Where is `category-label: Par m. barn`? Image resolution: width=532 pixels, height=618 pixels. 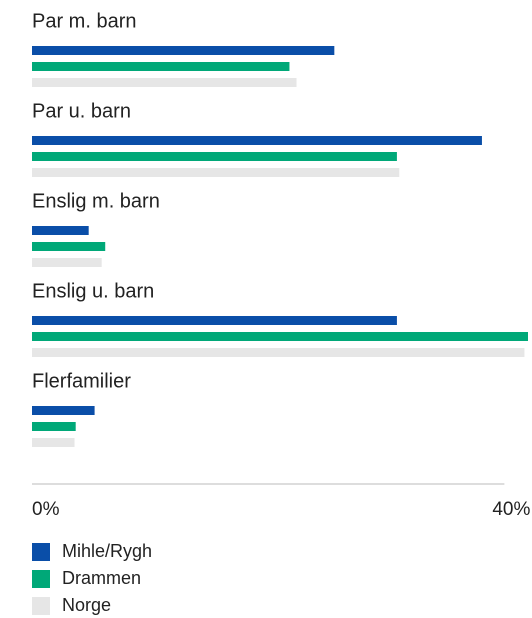 category-label: Par m. barn is located at coordinates (84, 21).